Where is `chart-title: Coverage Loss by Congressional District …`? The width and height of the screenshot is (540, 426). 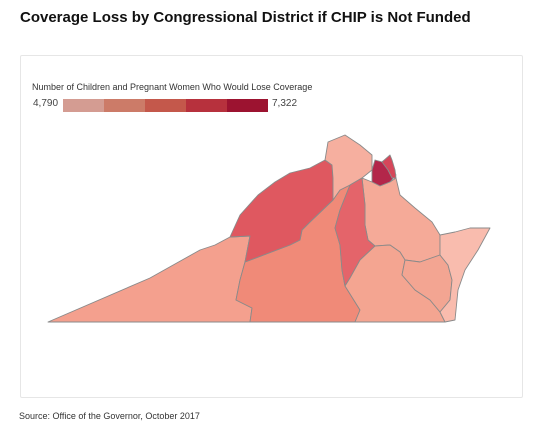
chart-title: Coverage Loss by Congressional District … is located at coordinates (245, 17).